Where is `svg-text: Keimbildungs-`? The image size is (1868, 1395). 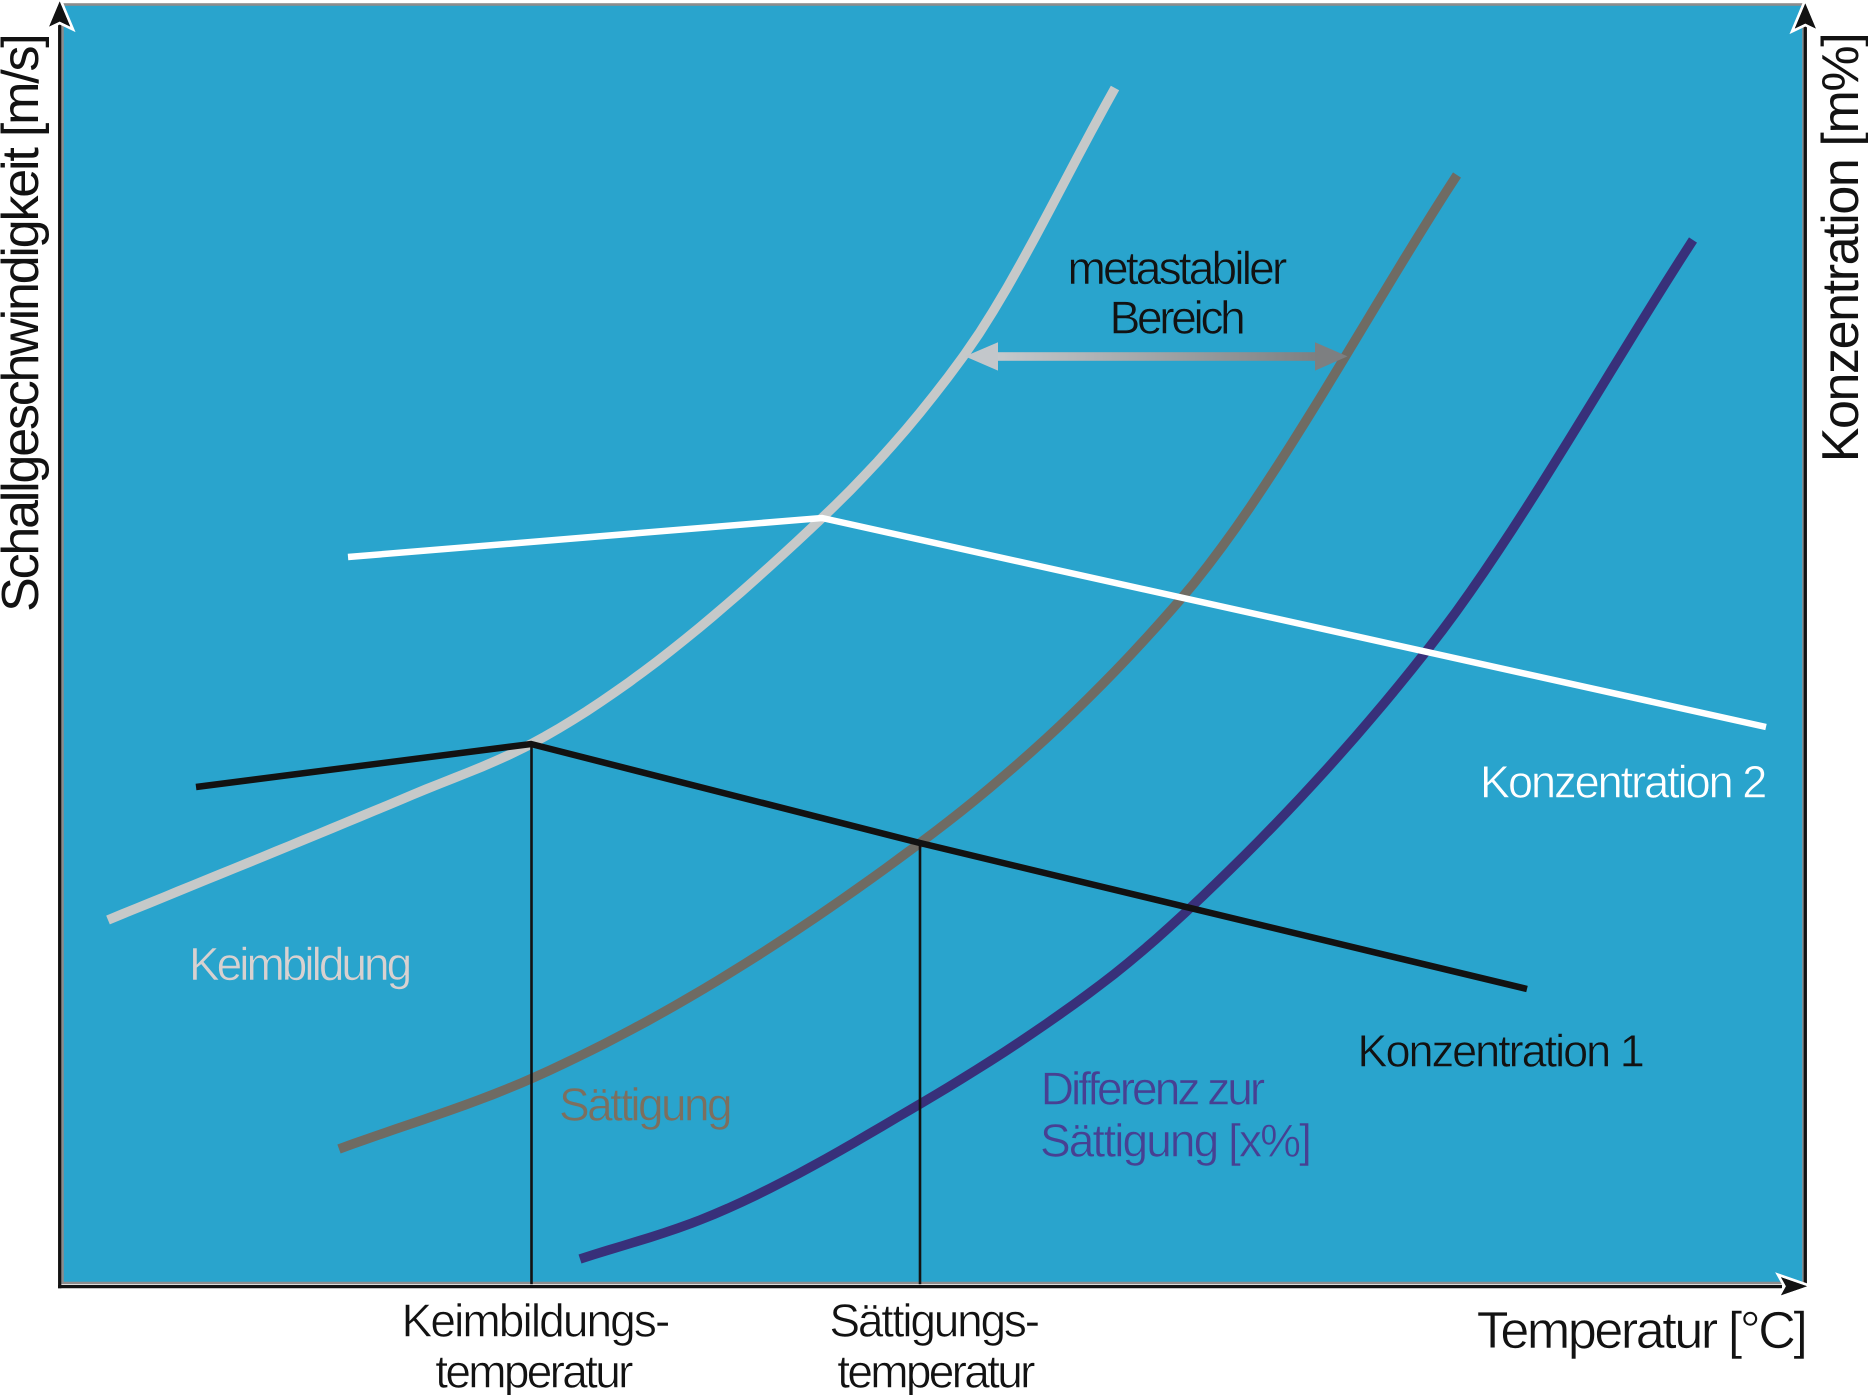
svg-text: Keimbildungs- is located at coordinates (535, 1321).